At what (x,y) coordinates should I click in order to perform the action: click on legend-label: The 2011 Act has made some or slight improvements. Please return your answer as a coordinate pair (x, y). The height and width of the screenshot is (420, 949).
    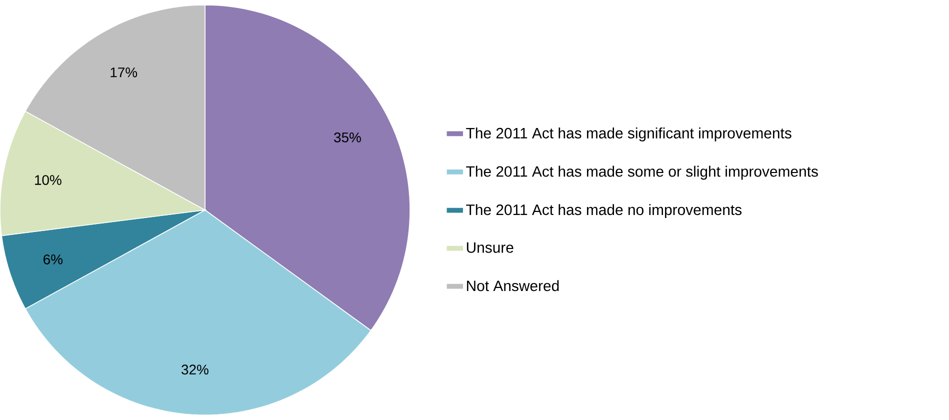
    Looking at the image, I should click on (642, 173).